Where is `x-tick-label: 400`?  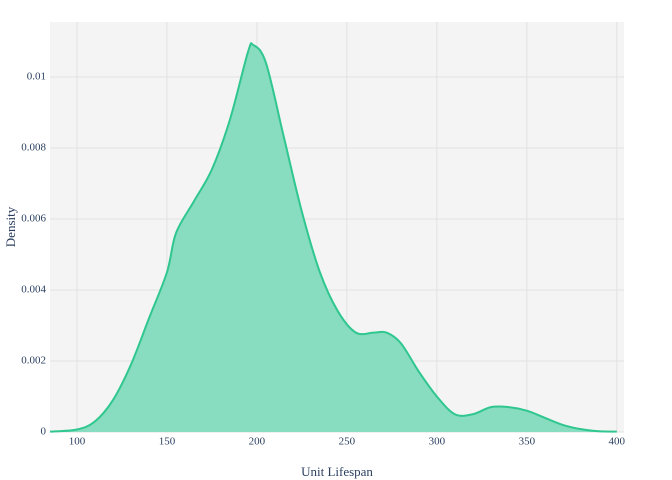
x-tick-label: 400 is located at coordinates (617, 442).